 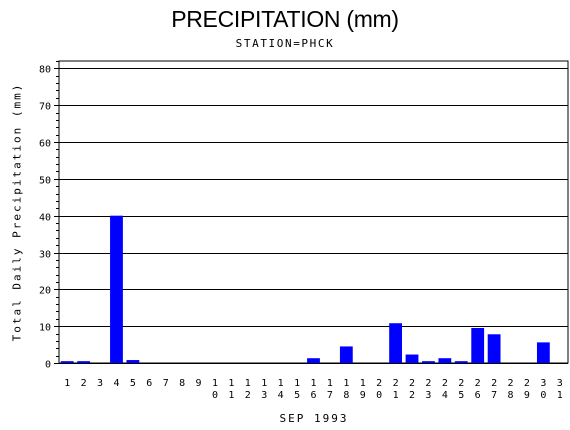 What do you see at coordinates (511, 395) in the screenshot?
I see `x-tick-label-28-digit-2: 8` at bounding box center [511, 395].